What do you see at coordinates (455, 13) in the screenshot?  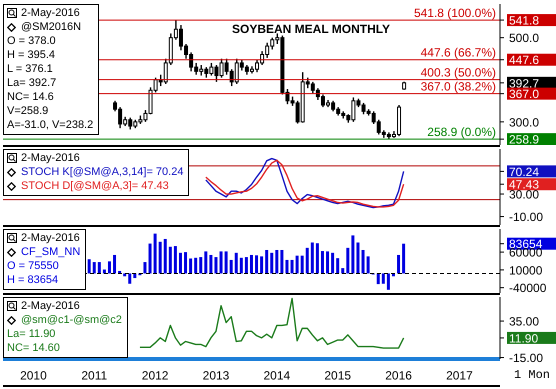 I see `ref-line-label: 541.8 (100.0%)` at bounding box center [455, 13].